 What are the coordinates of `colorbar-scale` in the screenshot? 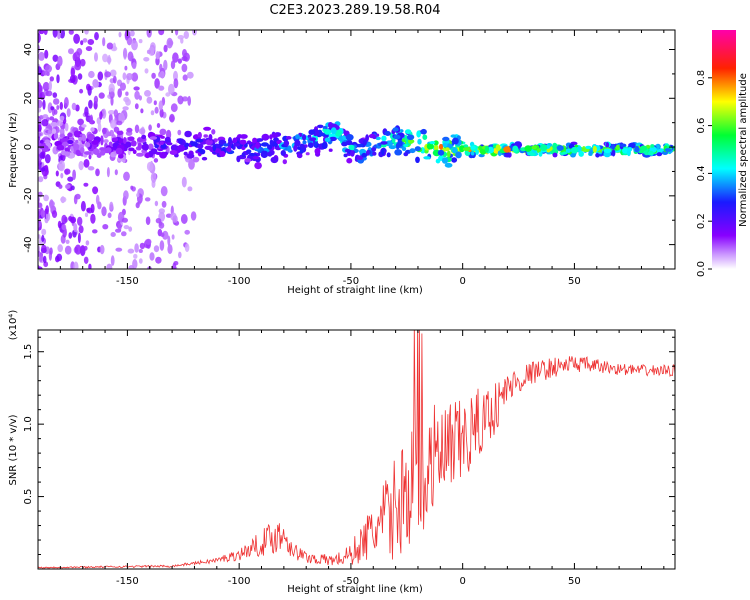 It's located at (724, 149).